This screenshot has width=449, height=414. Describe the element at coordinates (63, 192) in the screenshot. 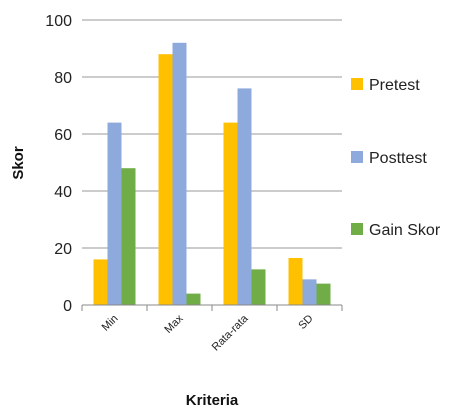

I see `y-tick-label: 40` at that location.